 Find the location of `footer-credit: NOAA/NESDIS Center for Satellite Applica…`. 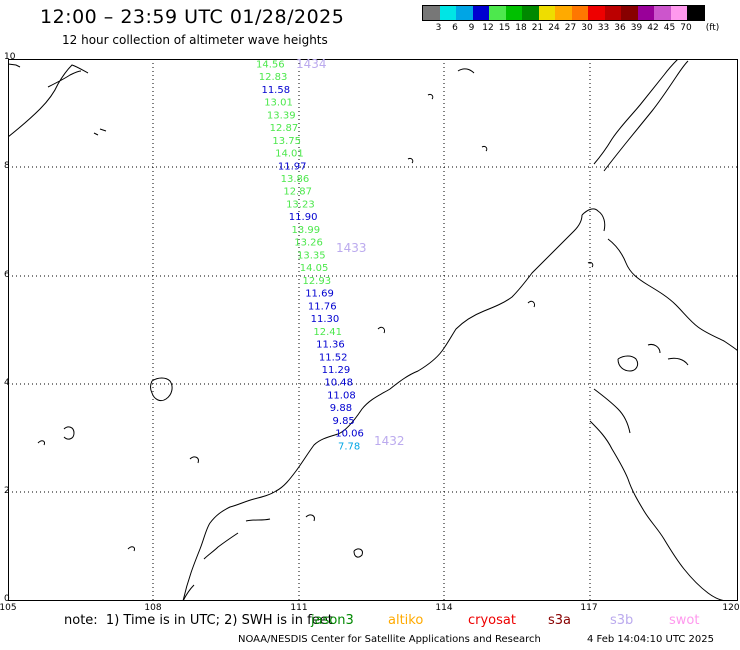

footer-credit: NOAA/NESDIS Center for Satellite Applica… is located at coordinates (389, 639).